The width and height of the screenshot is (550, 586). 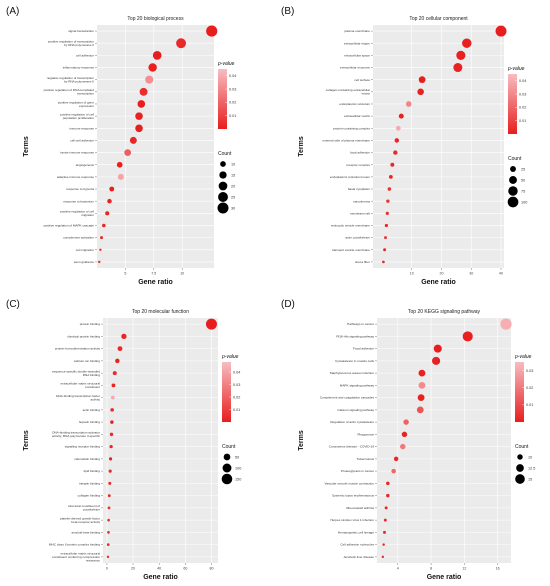 I want to click on term-label: Coronavirus disease - COVID-19, so click(x=351, y=447).